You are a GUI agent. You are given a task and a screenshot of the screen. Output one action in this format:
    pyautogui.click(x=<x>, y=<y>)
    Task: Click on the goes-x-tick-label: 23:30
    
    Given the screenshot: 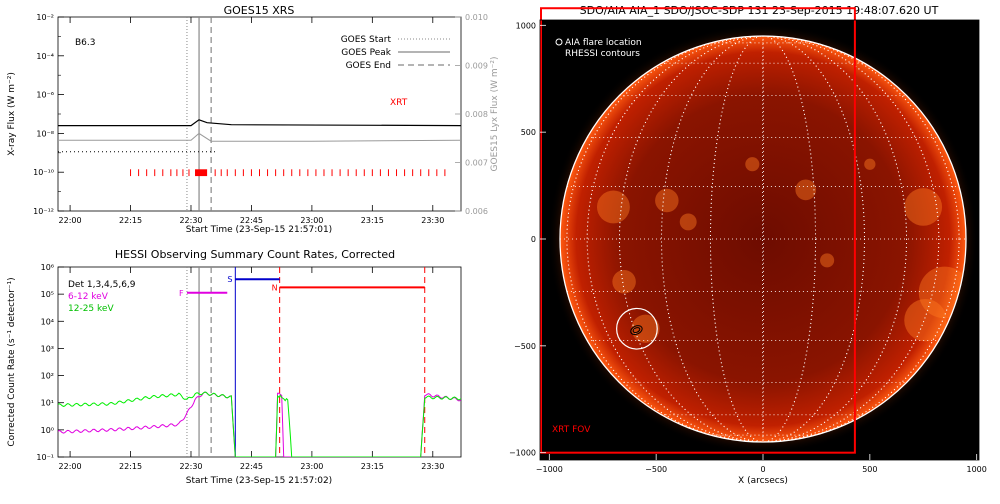 What is the action you would take?
    pyautogui.click(x=432, y=220)
    